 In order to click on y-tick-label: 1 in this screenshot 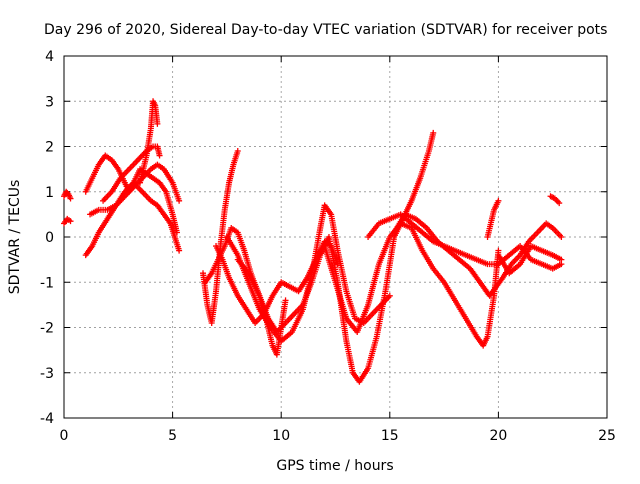, I will do `click(49, 193)`.